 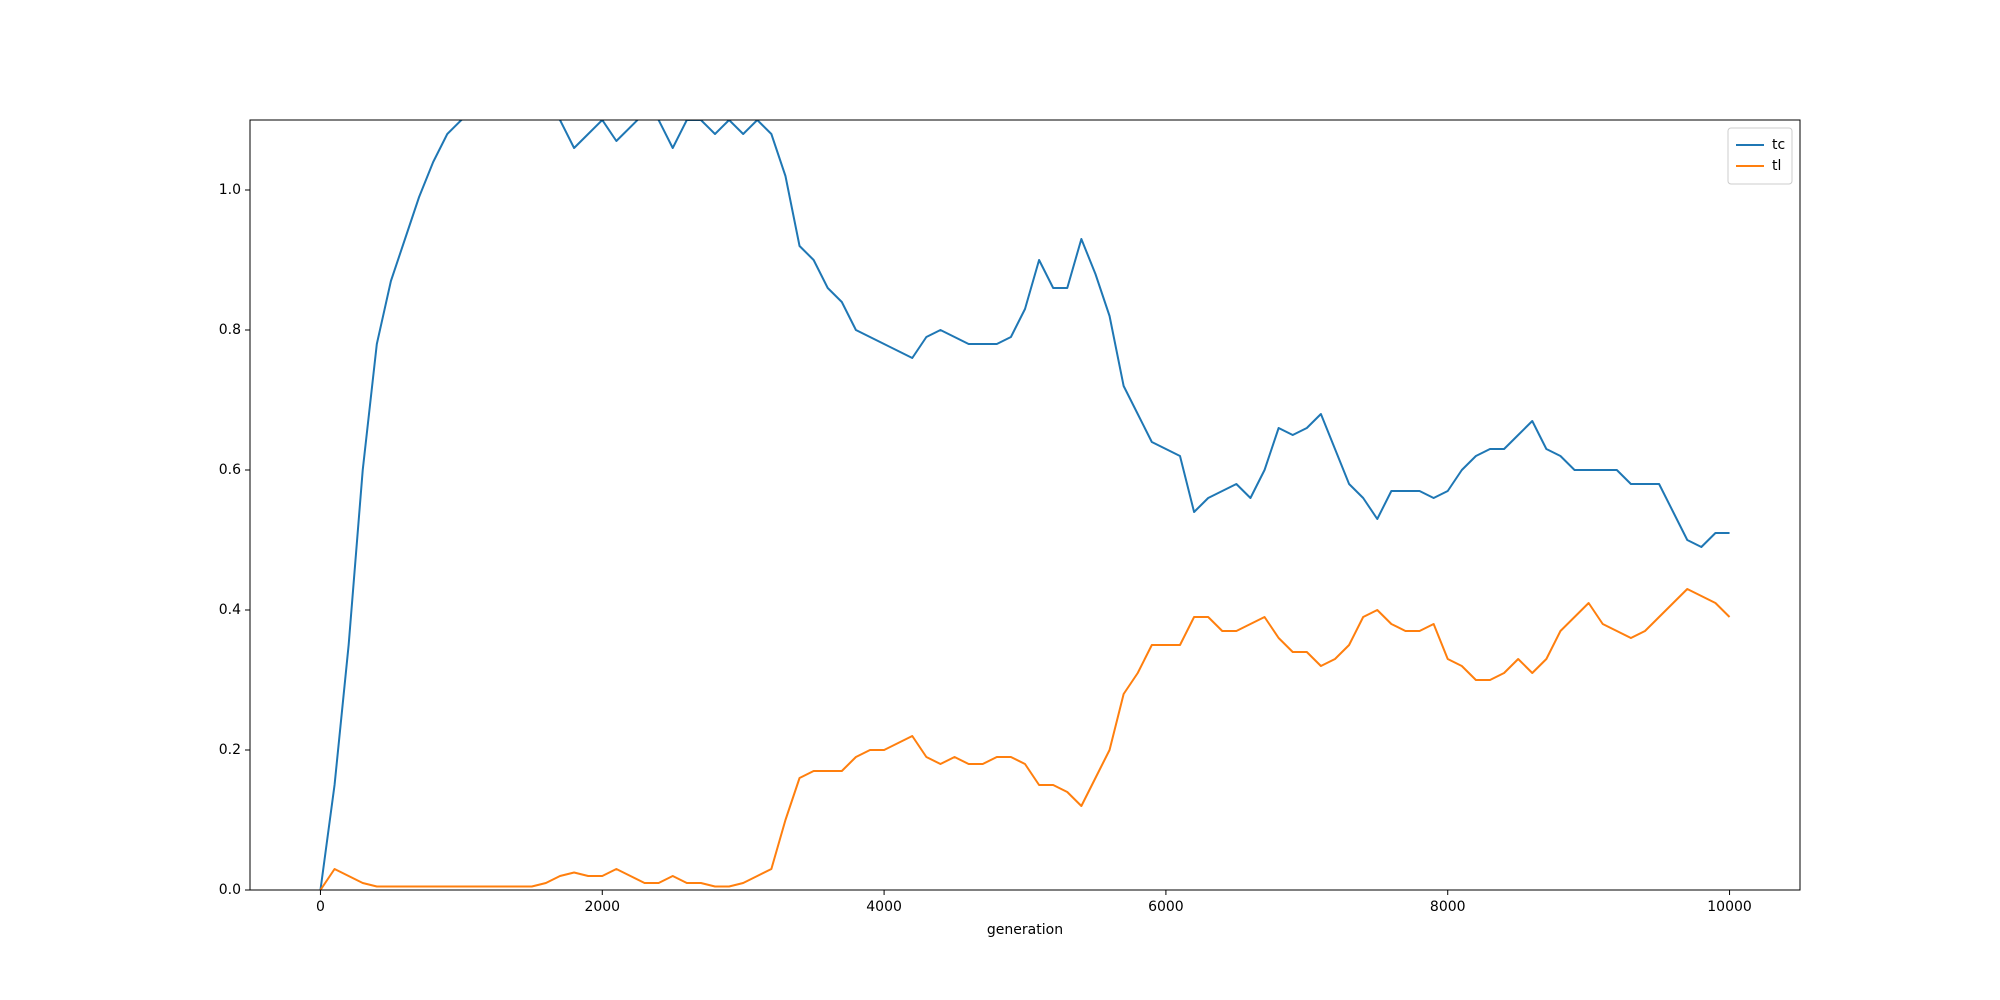 I want to click on legend-label: tc, so click(x=1778, y=145).